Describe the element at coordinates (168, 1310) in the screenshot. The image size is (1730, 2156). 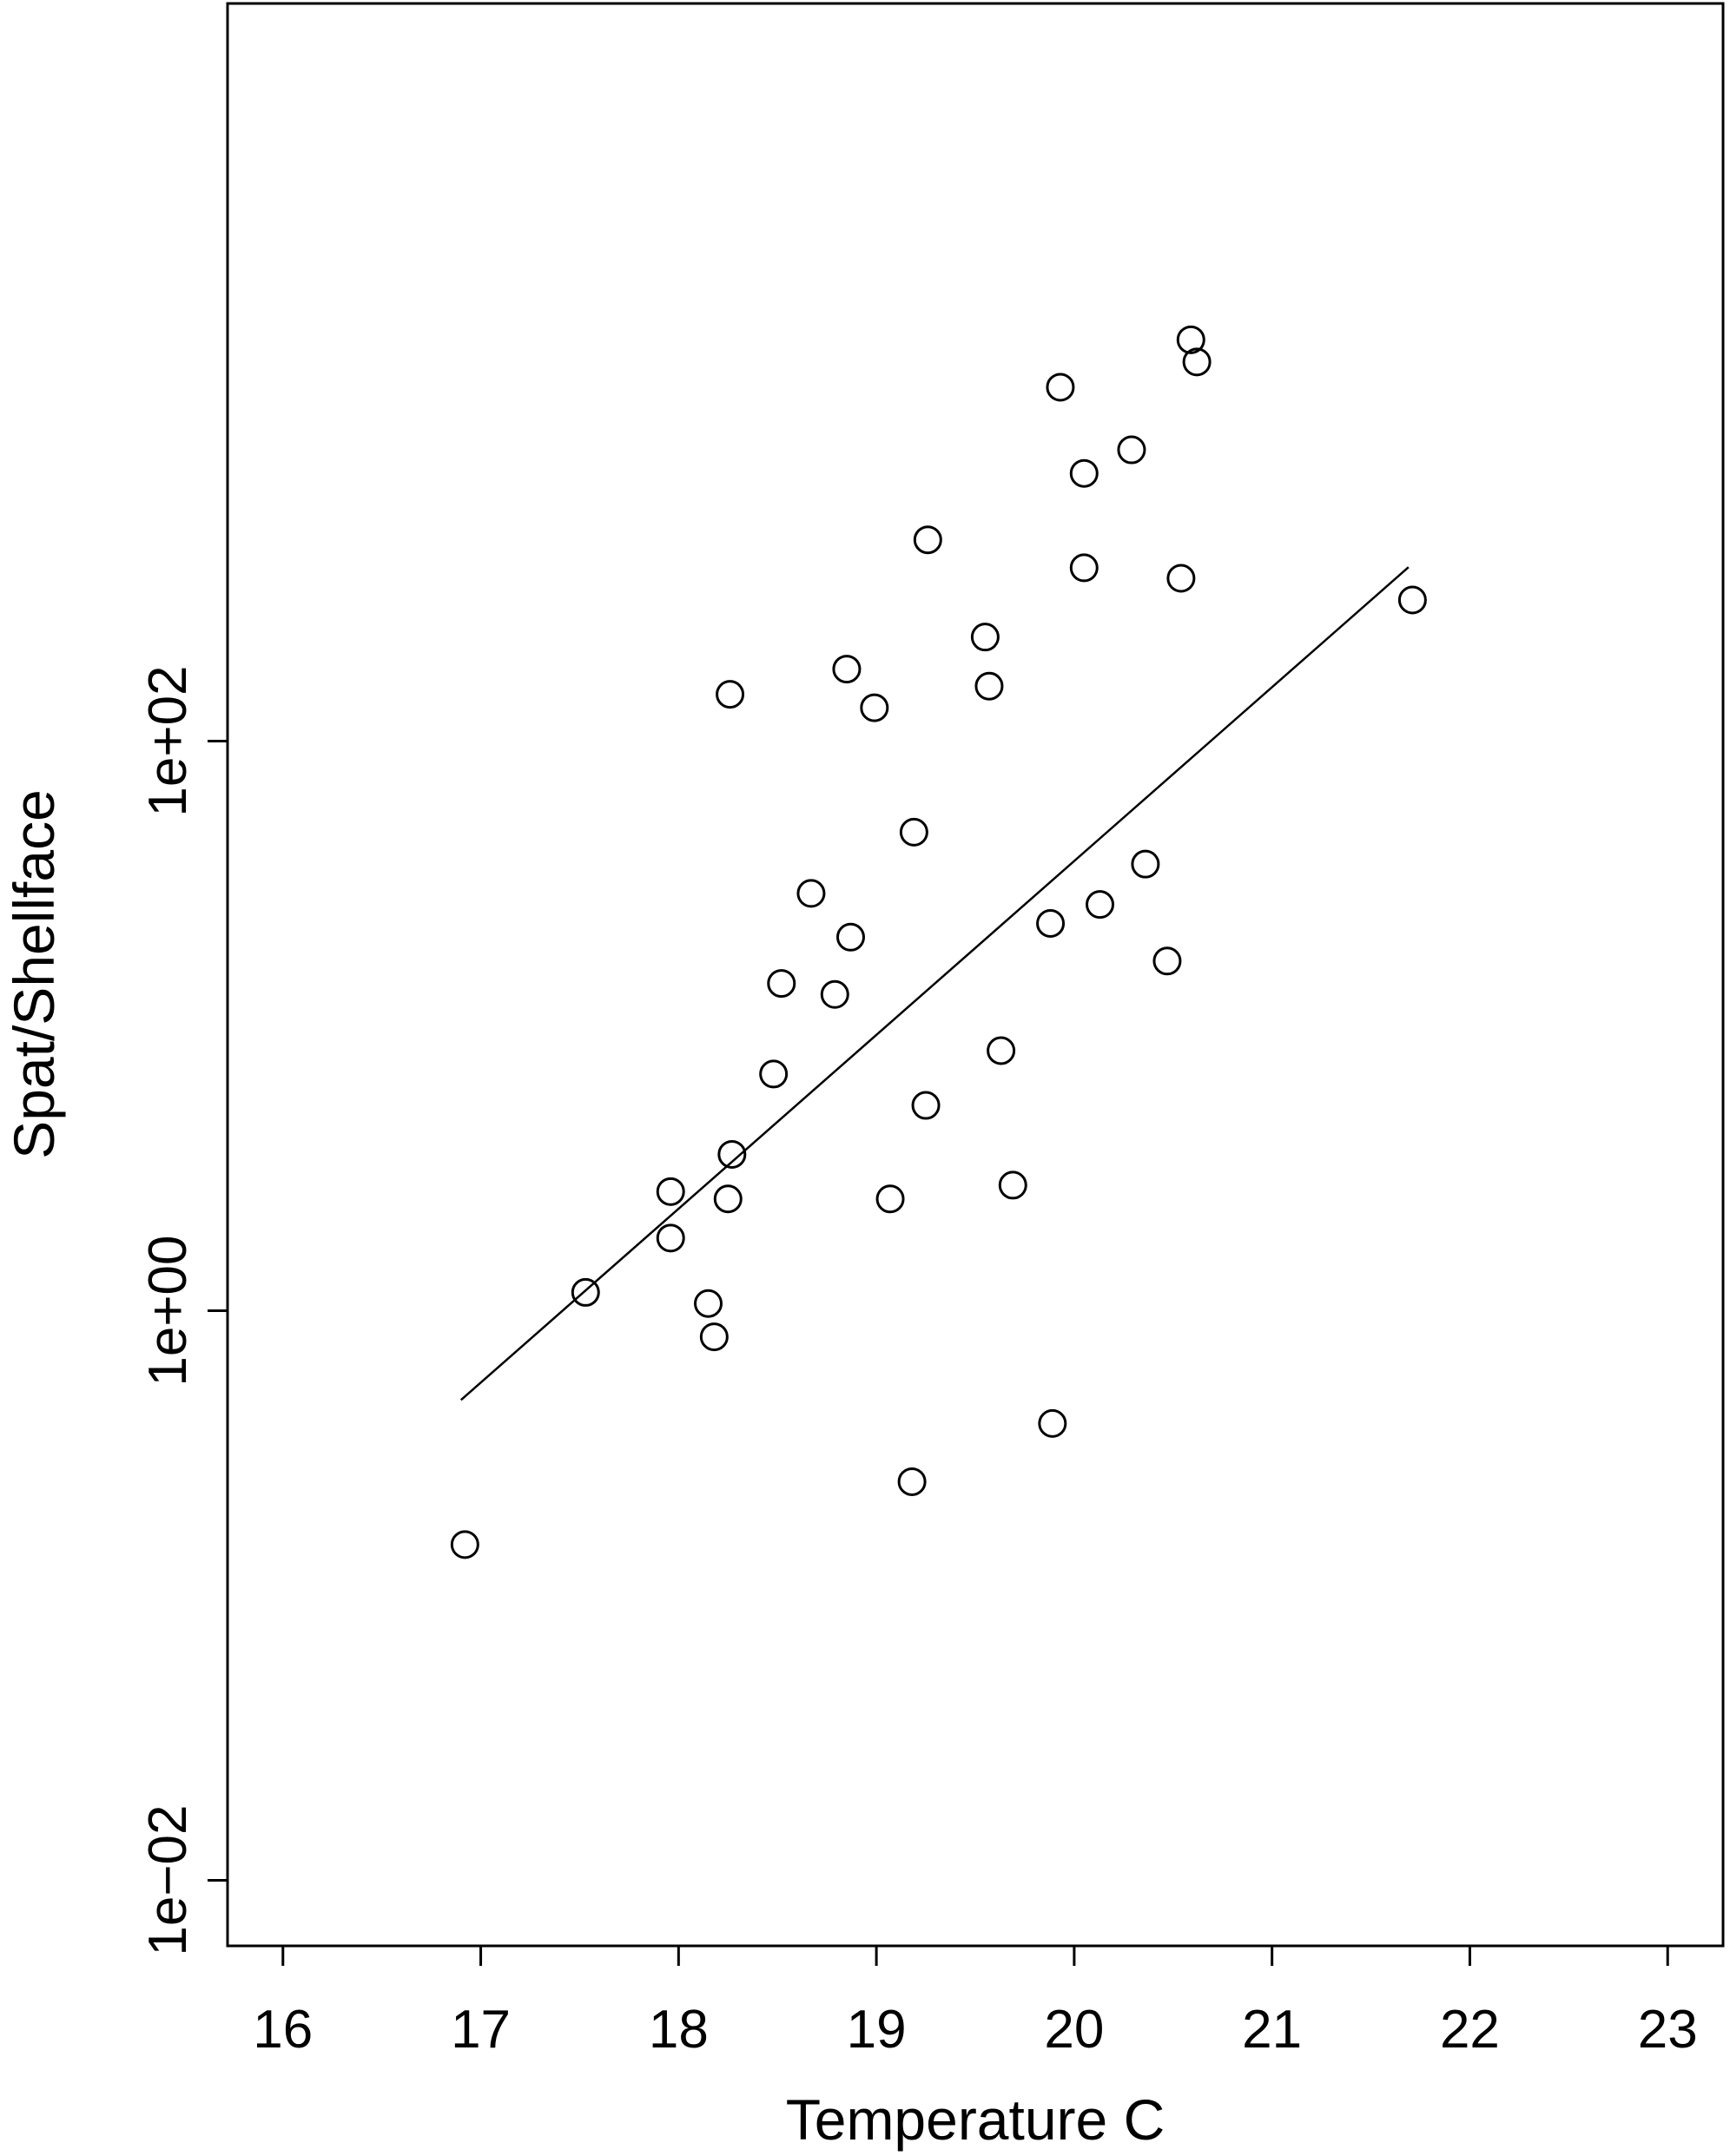
I see `y-tick-label: 1e+00` at that location.